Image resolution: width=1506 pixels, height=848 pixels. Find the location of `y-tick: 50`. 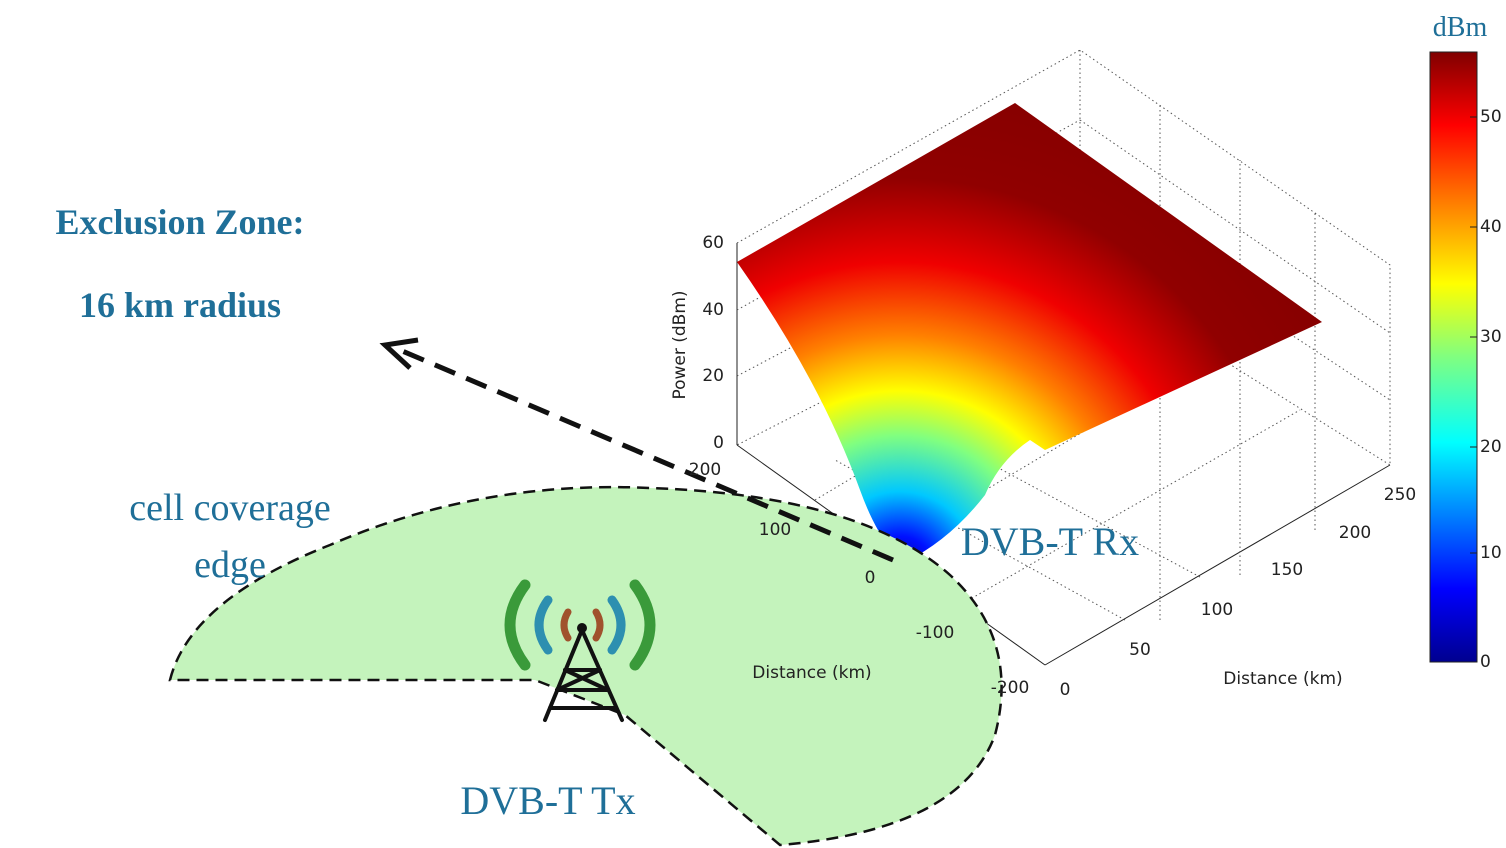

y-tick: 50 is located at coordinates (1140, 650).